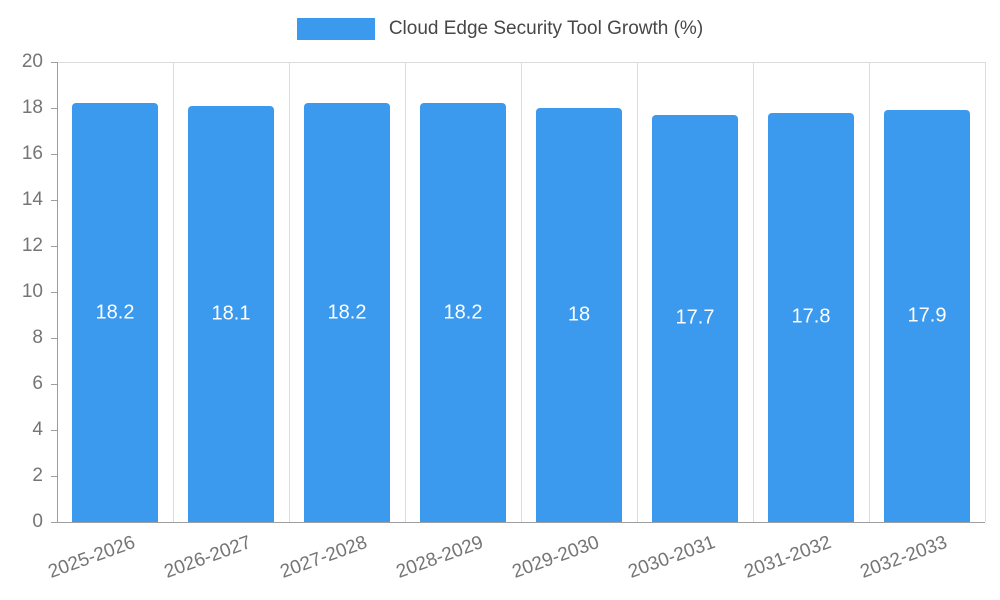 This screenshot has width=1000, height=600. Describe the element at coordinates (904, 557) in the screenshot. I see `x-tick-label: 2032-2033` at that location.